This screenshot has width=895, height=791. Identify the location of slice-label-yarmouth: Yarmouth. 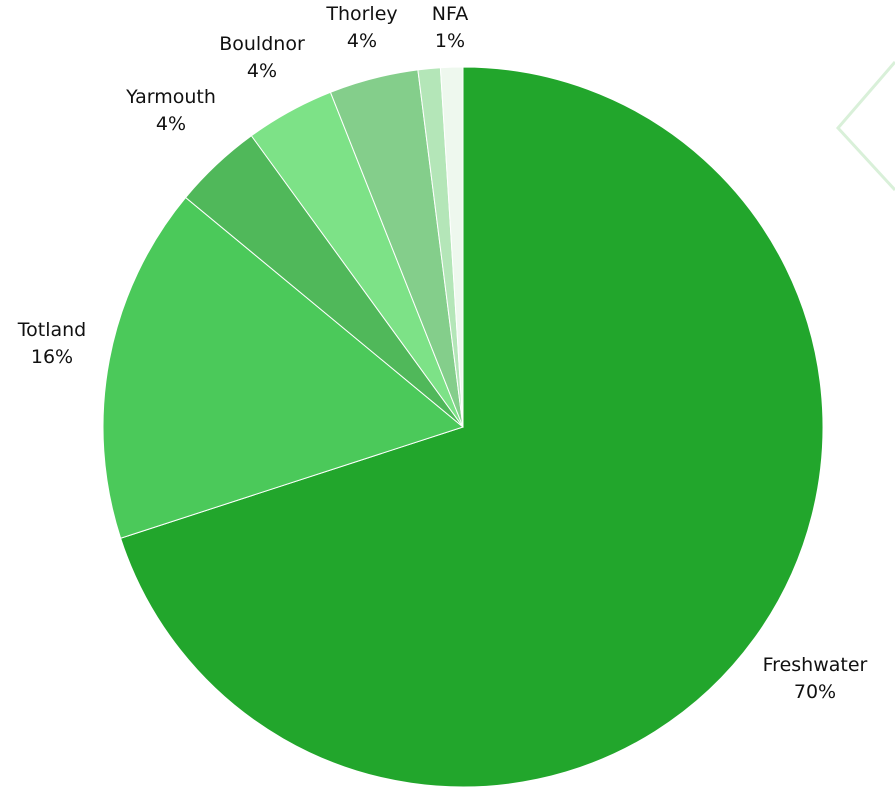
(170, 97).